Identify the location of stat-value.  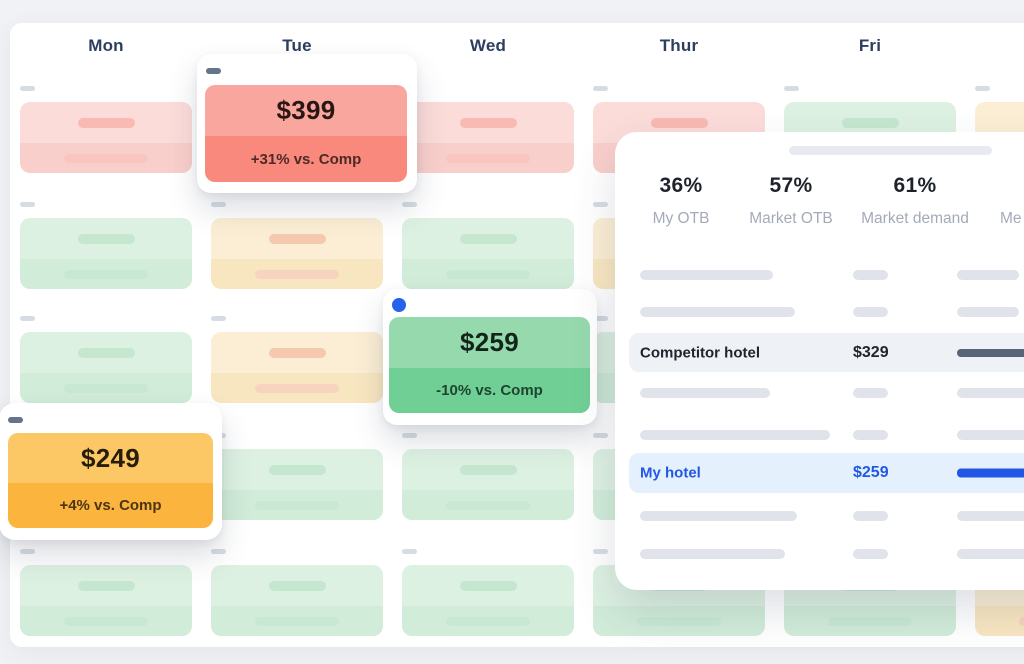
(1011, 186).